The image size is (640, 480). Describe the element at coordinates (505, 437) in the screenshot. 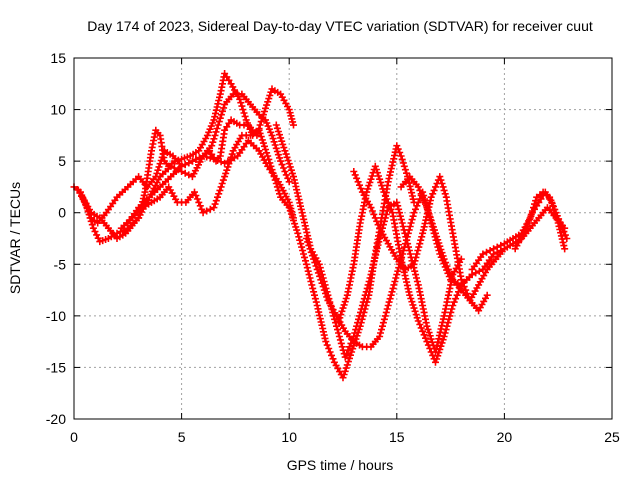

I see `x-tick-label: 20` at that location.